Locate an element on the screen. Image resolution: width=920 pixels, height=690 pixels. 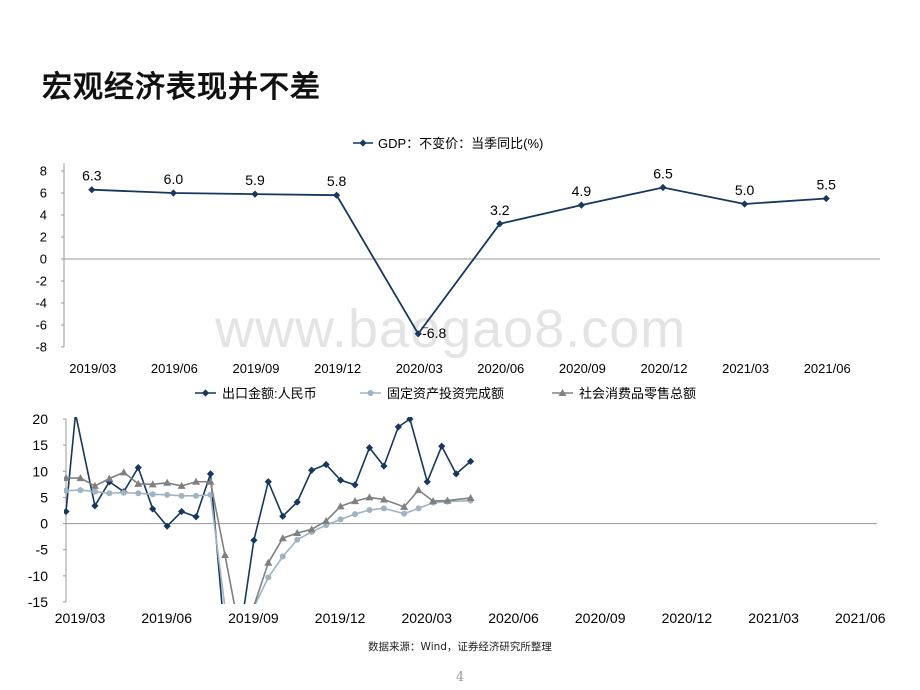
gdp-x-tick-label: 2019/06 is located at coordinates (174, 368).